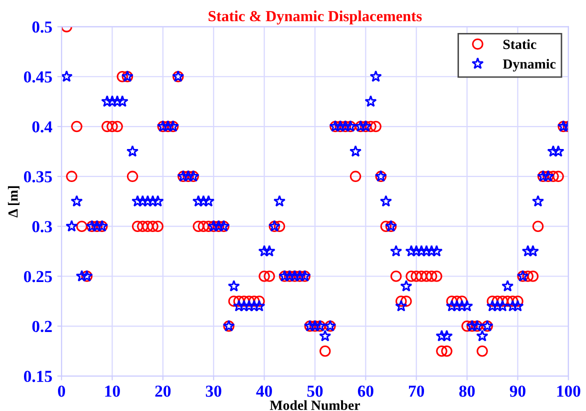  What do you see at coordinates (467, 391) in the screenshot?
I see `x-tick-label: 80` at bounding box center [467, 391].